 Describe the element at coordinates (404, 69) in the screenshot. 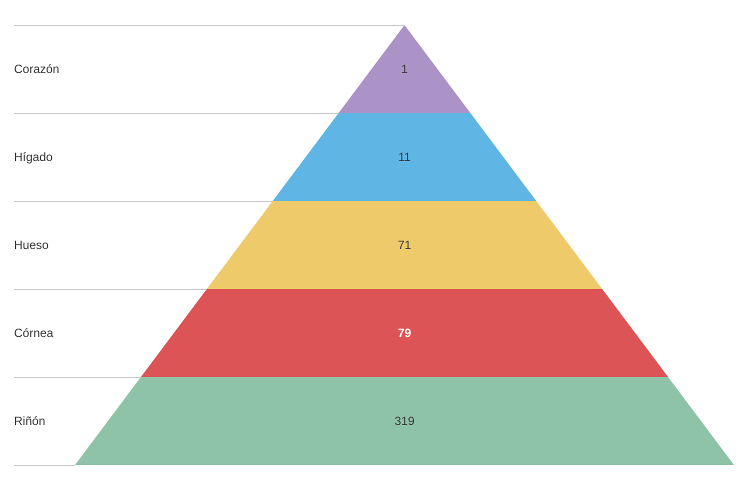

I see `data-label: 1` at that location.